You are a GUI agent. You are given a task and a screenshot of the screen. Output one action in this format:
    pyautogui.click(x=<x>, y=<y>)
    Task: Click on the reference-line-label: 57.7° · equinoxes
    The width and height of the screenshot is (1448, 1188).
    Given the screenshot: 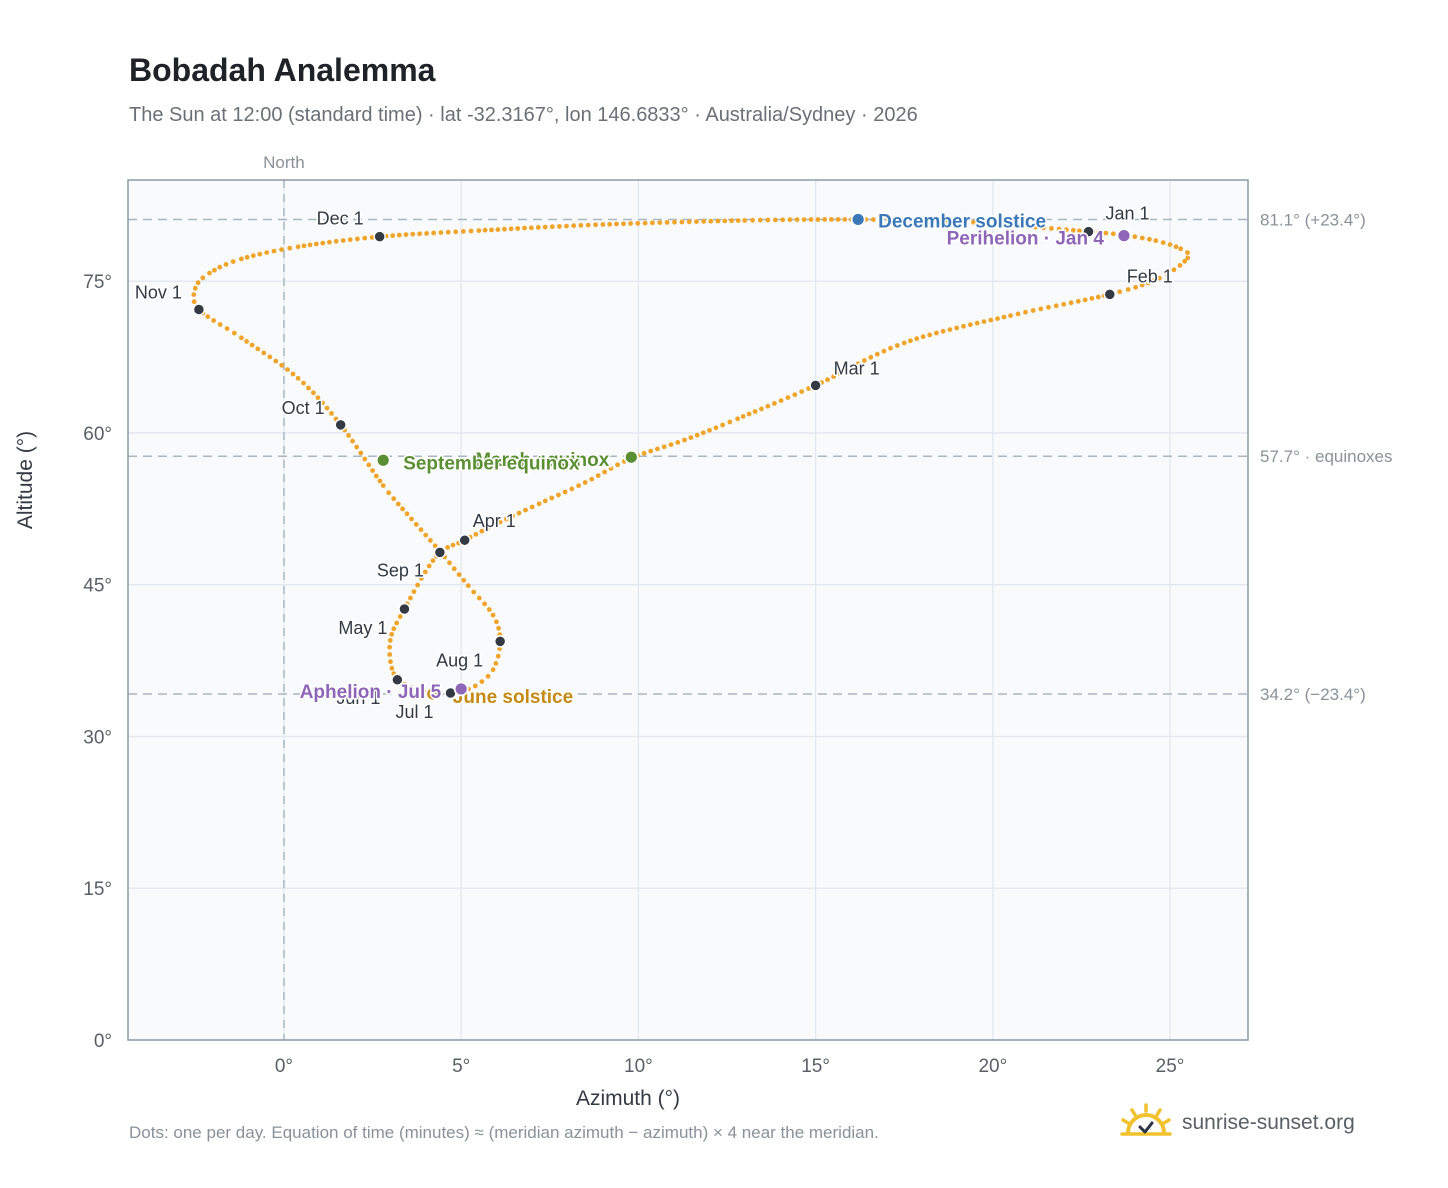 What is the action you would take?
    pyautogui.click(x=1326, y=456)
    